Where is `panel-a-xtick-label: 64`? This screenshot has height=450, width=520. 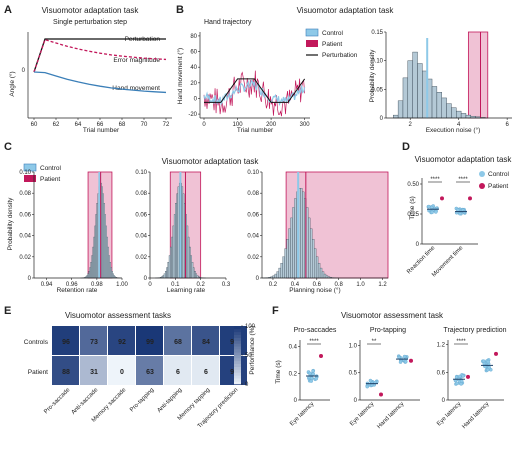
panel-a-xtick-label: 64 is located at coordinates (78, 125).